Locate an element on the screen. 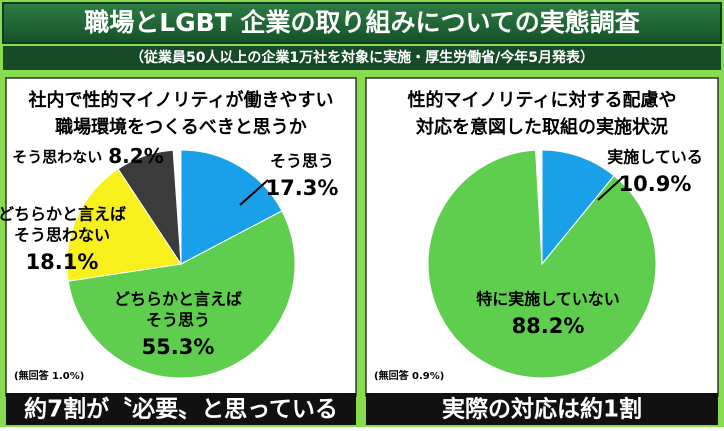 This screenshot has width=724, height=431. chart-title: 性的マイノリティに対する配慮や is located at coordinates (542, 100).